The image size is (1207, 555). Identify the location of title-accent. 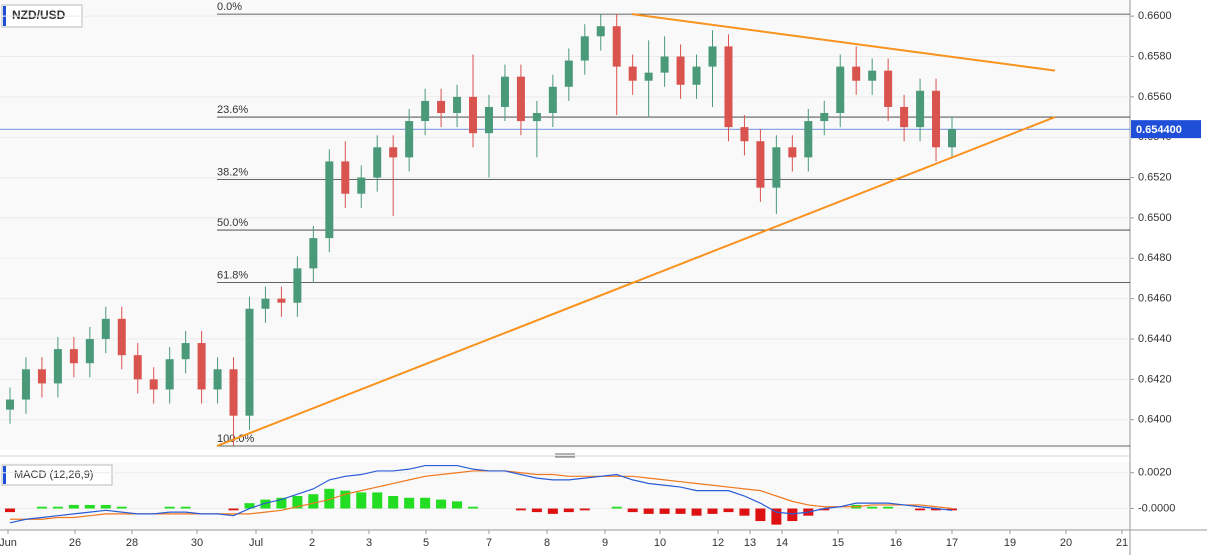
(4, 475).